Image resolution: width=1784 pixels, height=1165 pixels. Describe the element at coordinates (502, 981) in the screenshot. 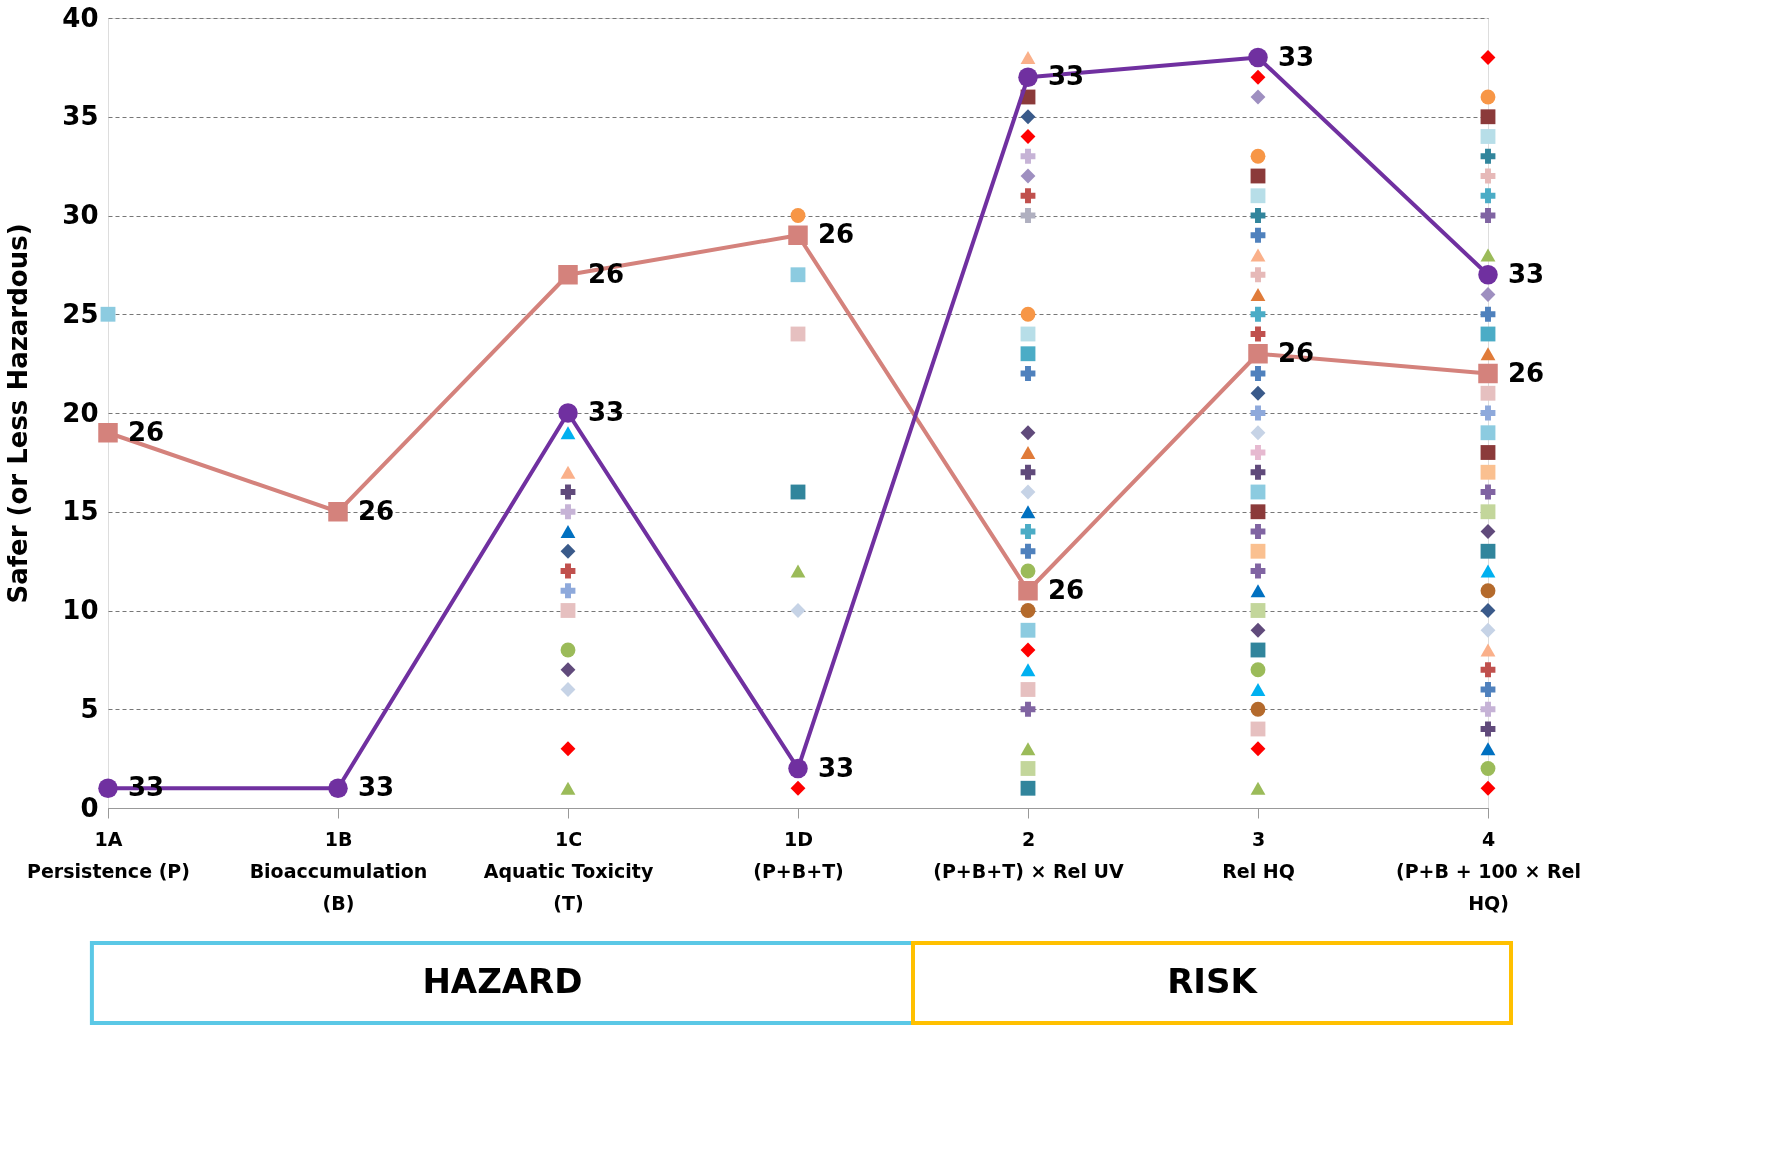

I see `text: HAZARD` at that location.